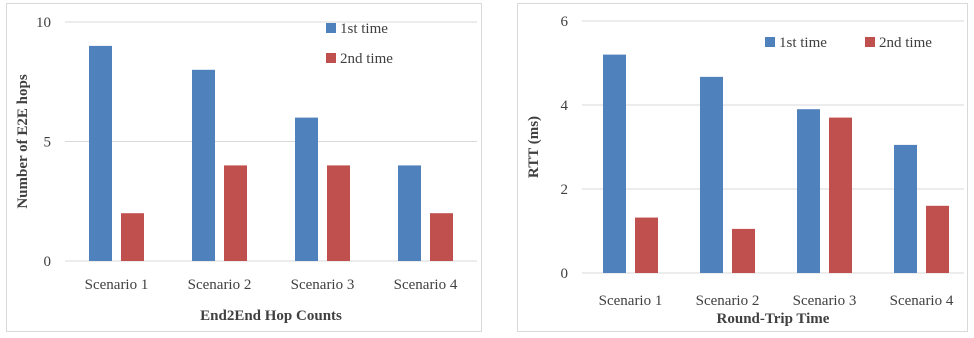 Image resolution: width=974 pixels, height=338 pixels. What do you see at coordinates (23, 141) in the screenshot?
I see `y-axis-title: Number of E2E hops` at bounding box center [23, 141].